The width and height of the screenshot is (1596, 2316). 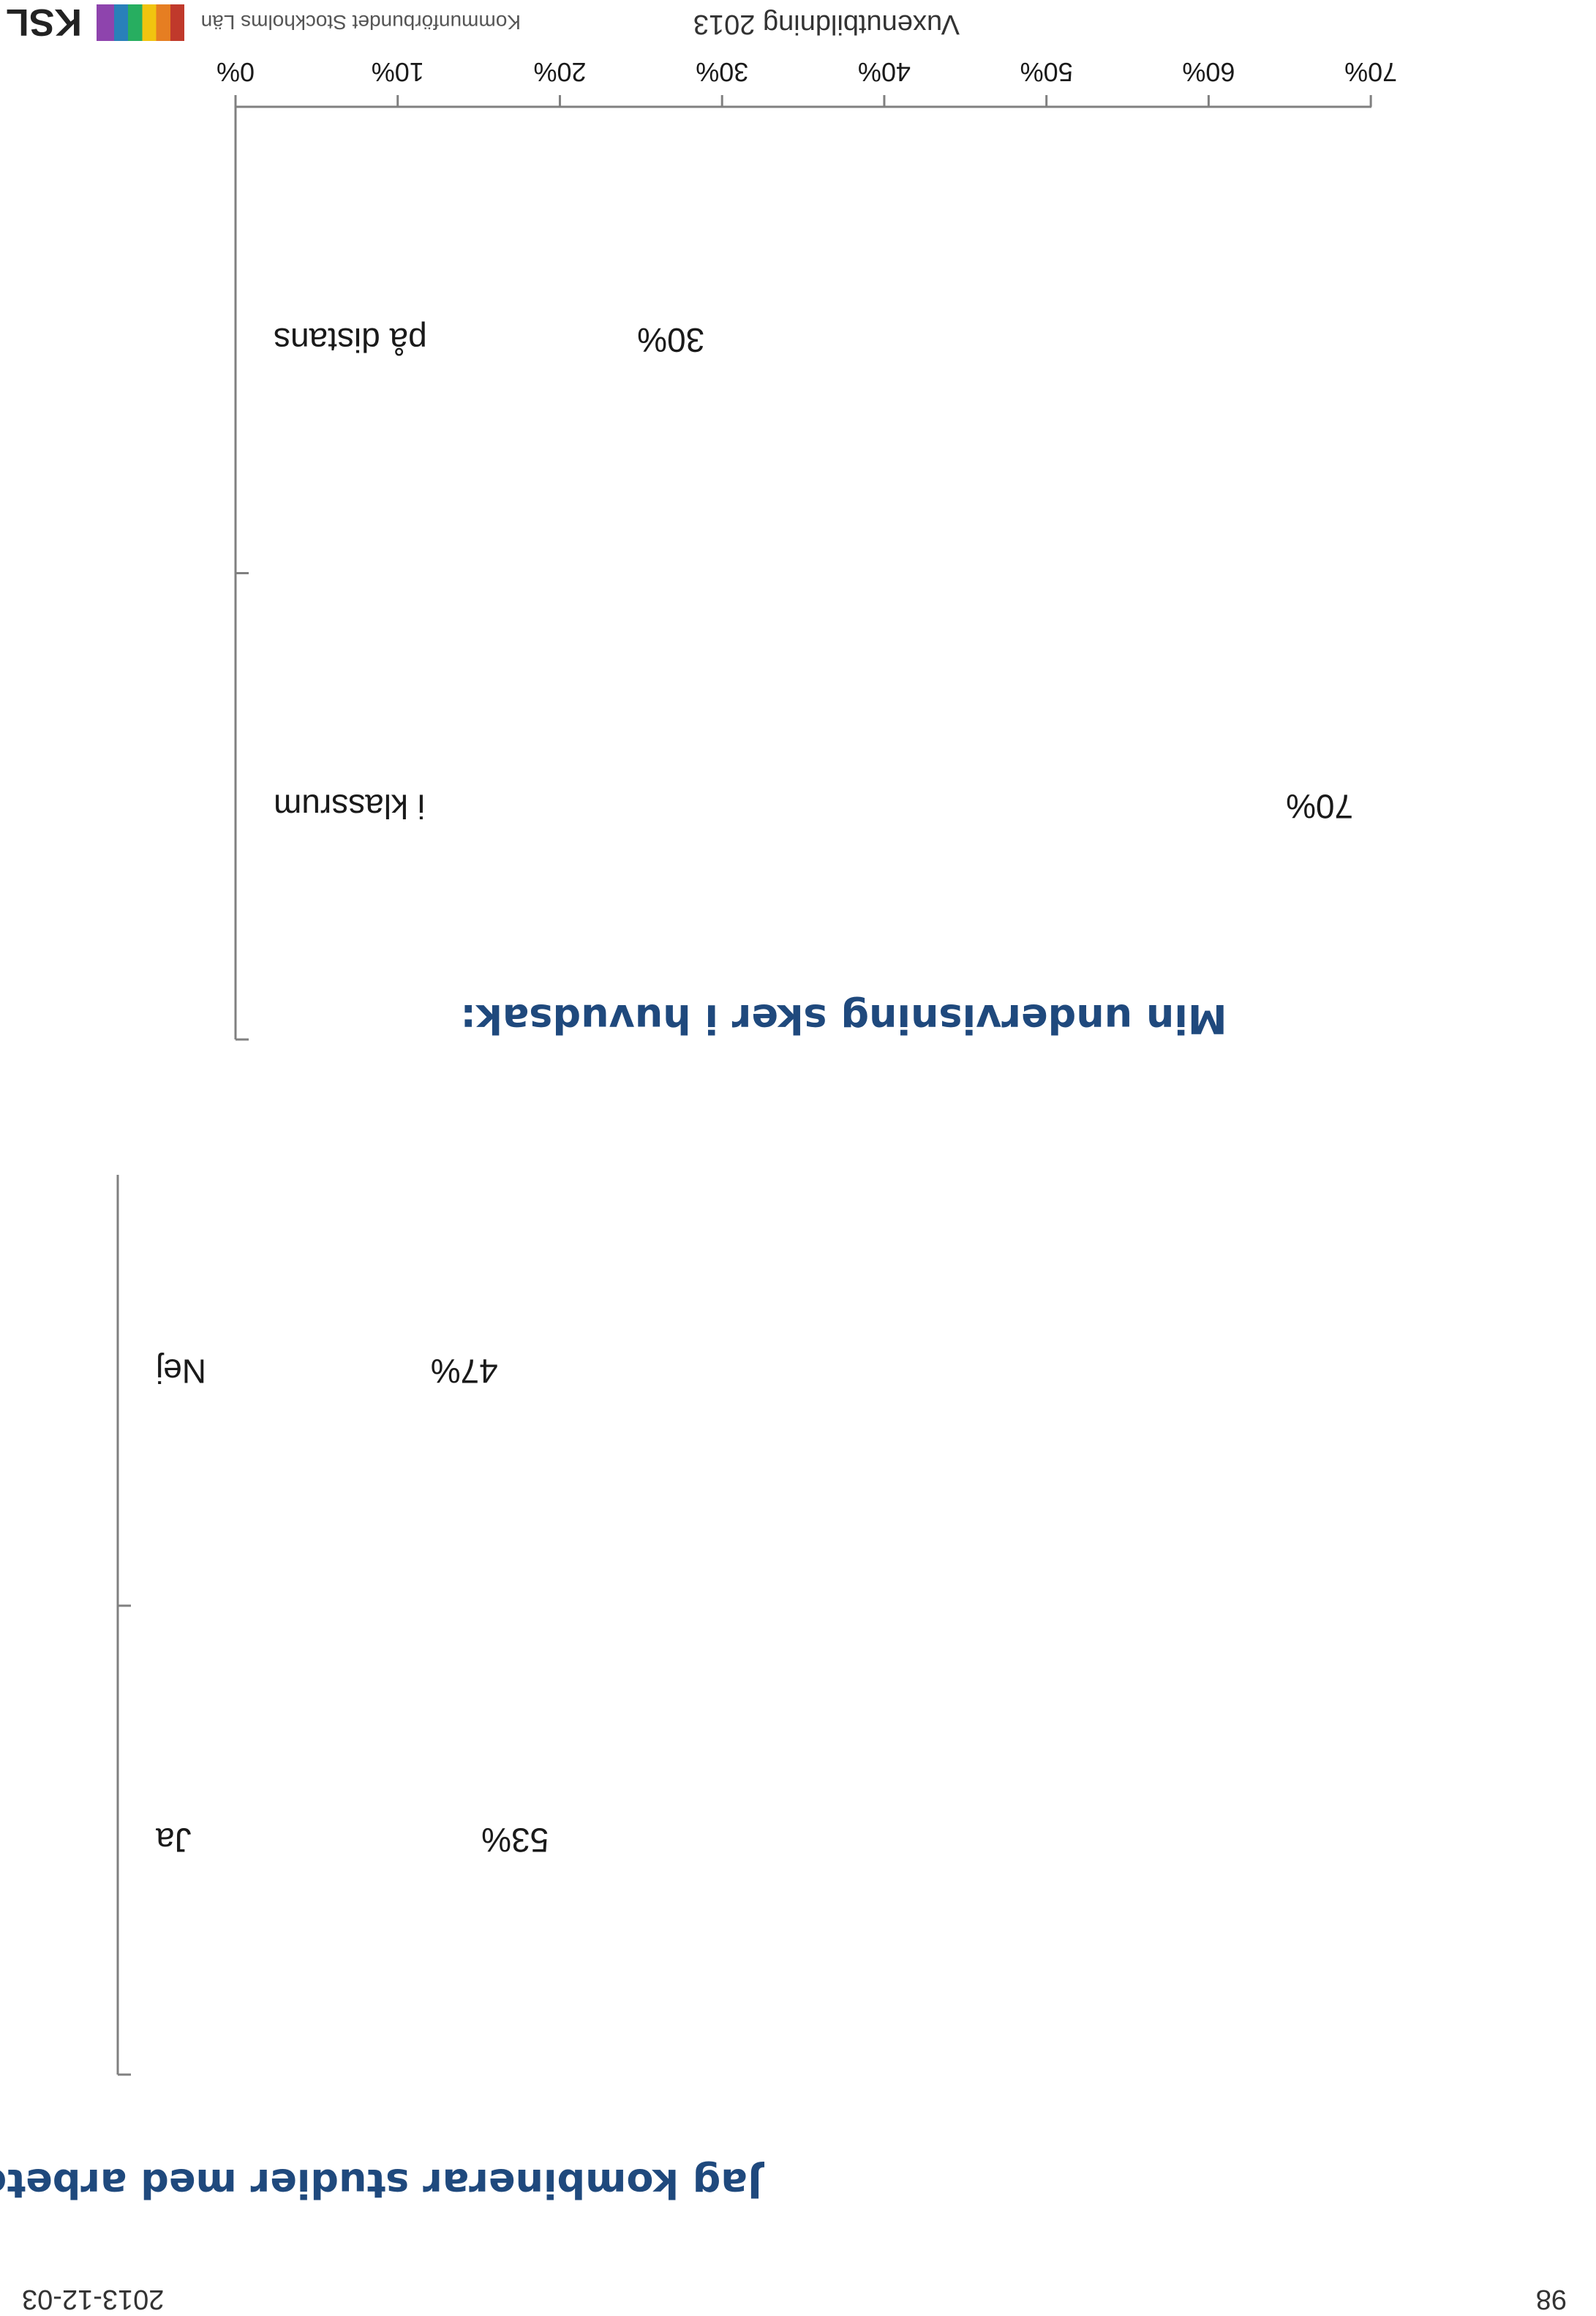 What do you see at coordinates (722, 72) in the screenshot?
I see `value-tick-label: 30%` at bounding box center [722, 72].